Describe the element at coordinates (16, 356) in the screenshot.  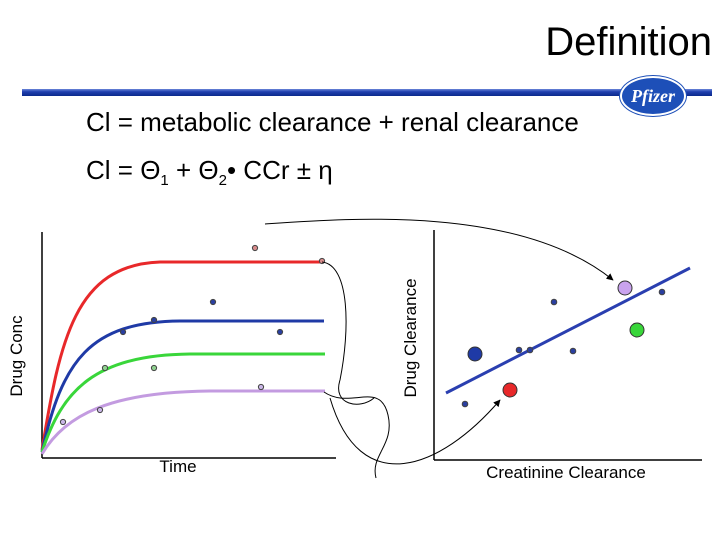
I see `left-y-label: Drug Conc` at that location.